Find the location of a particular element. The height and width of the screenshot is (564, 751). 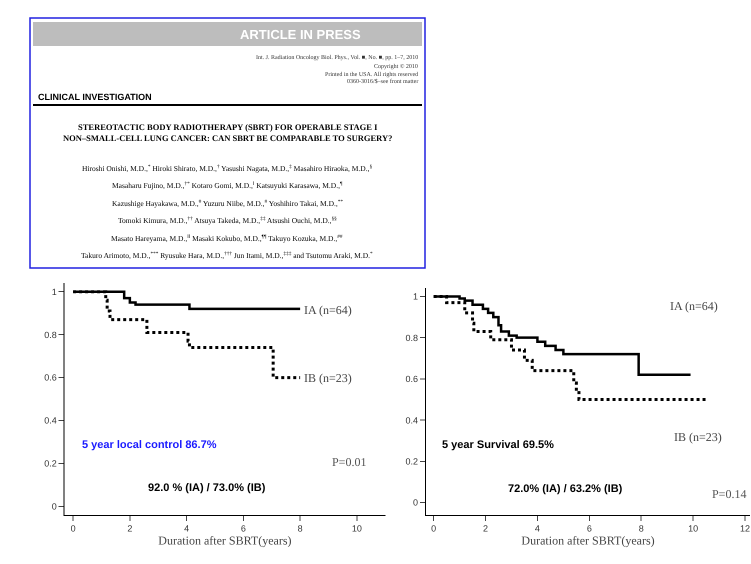

text: STEREOTACTIC BODY RADIOTHERAPY (SBRT) FOR OPERABLE STAGE I NON–SMALL-CELL LUNG CANCER: CAN SBRT BE COMPARABLE TO SURGERY? is located at coordinates (227, 133).